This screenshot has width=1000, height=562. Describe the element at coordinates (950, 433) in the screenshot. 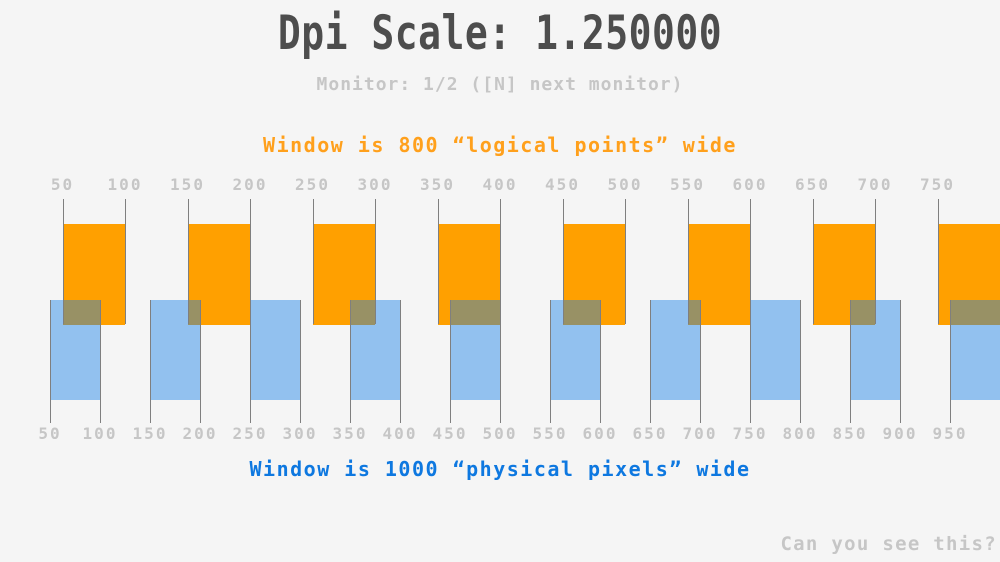

I see `bottom-ruler-label: 950` at that location.